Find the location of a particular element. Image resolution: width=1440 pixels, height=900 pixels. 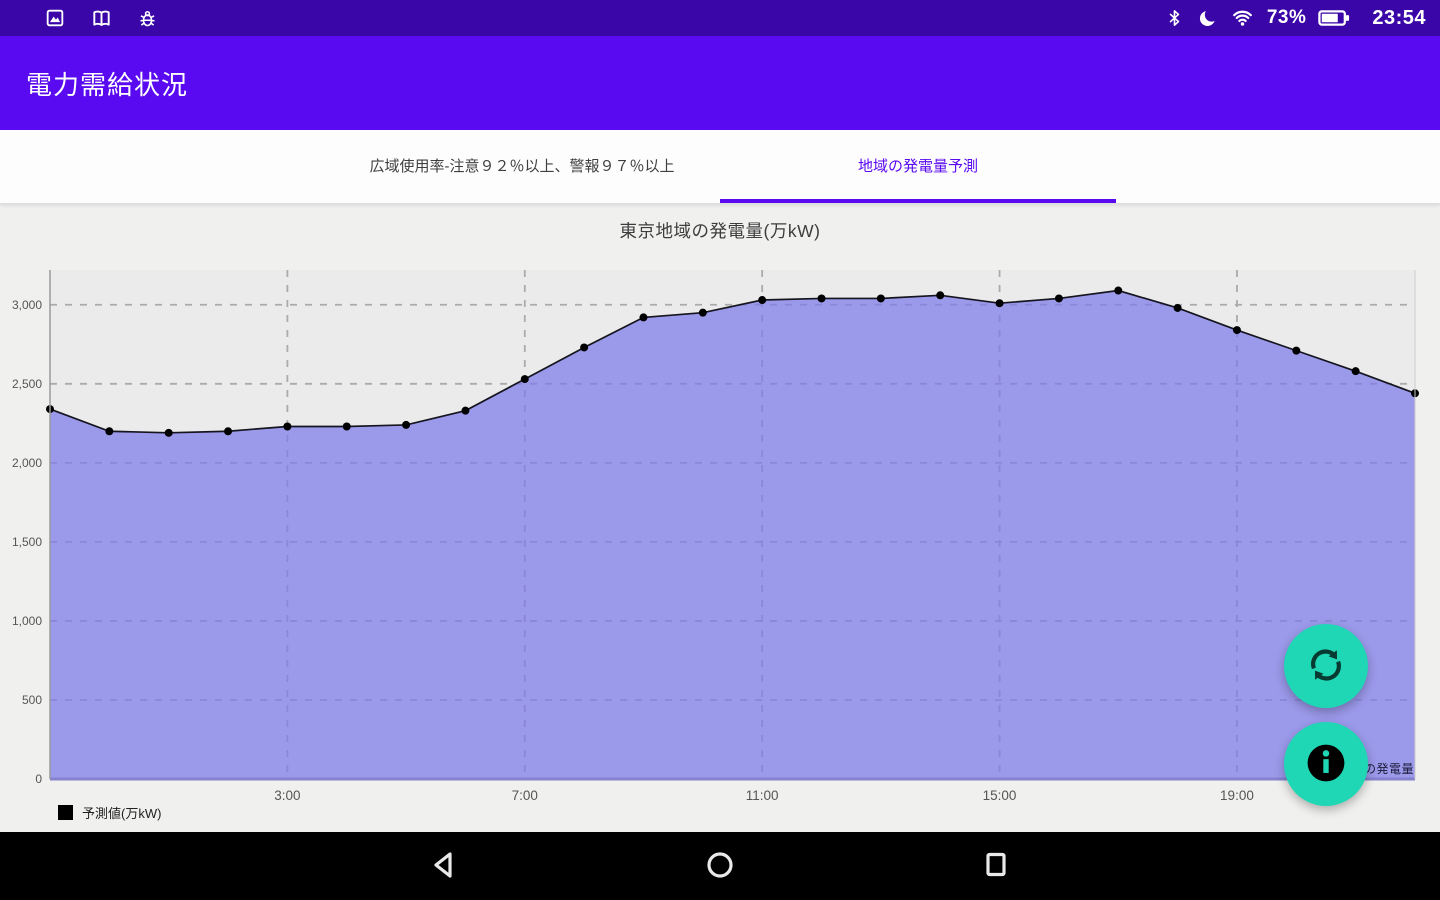

info-button is located at coordinates (1326, 764).